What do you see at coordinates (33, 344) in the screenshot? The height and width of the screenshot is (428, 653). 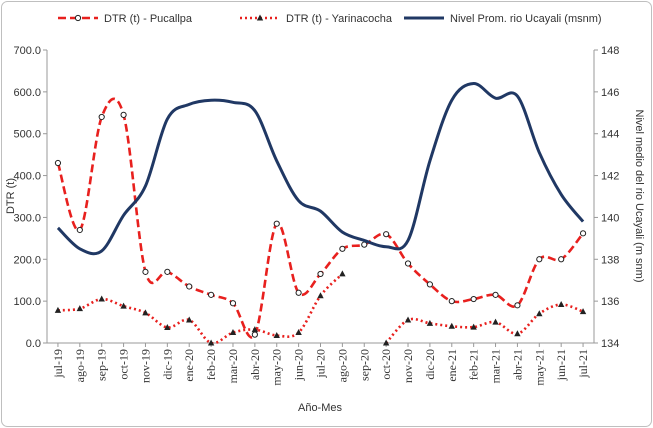 I see `y-tick-label: 0.0` at bounding box center [33, 344].